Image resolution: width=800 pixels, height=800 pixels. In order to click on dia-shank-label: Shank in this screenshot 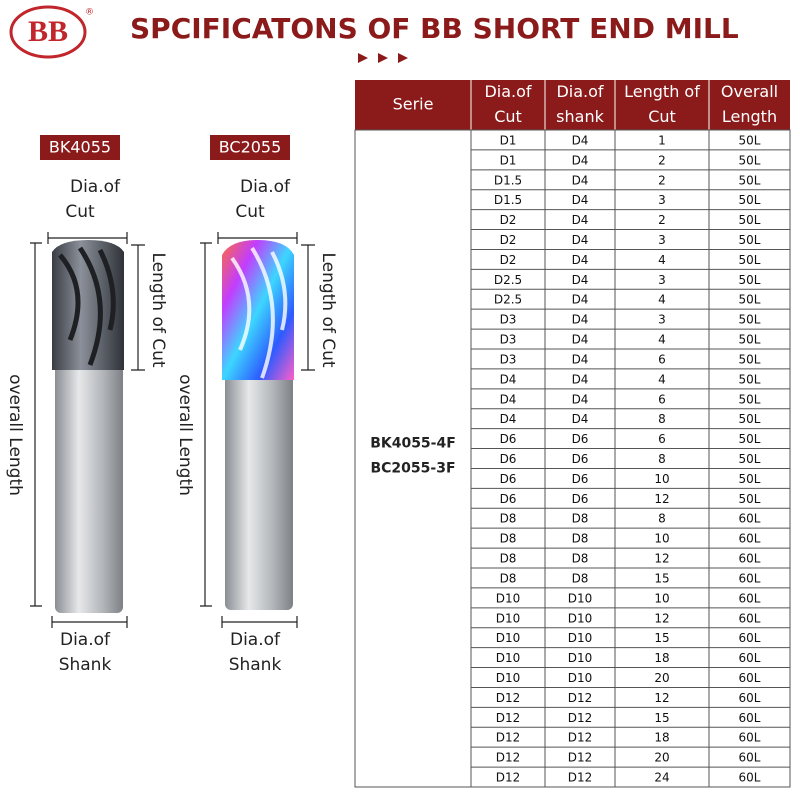, I will do `click(255, 665)`.